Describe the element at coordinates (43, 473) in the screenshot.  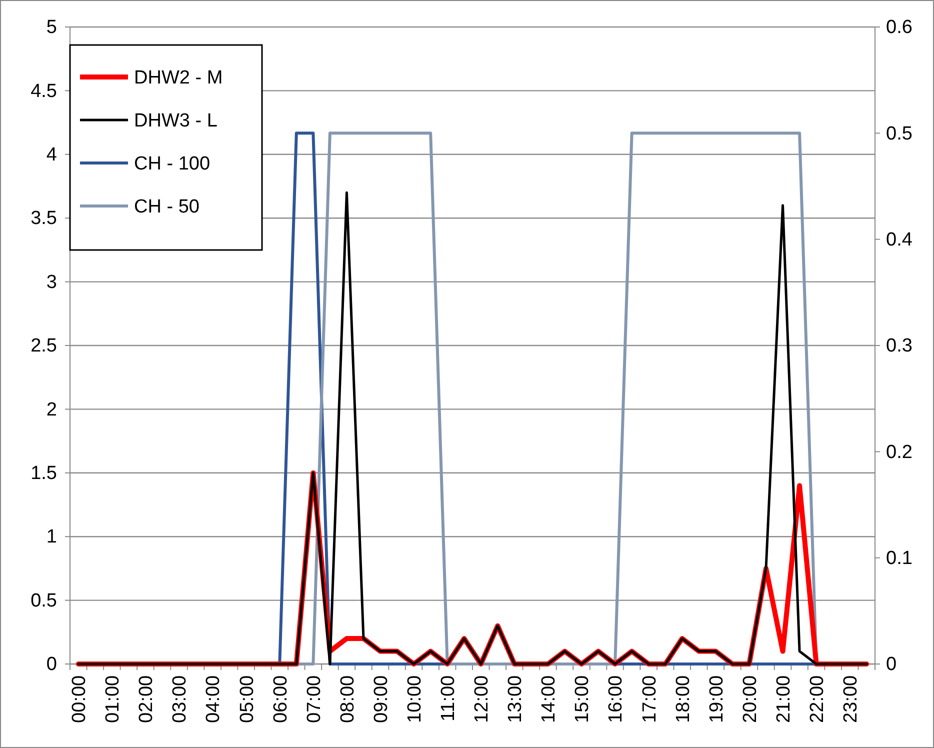
I see `y-tick-label: 1.5` at that location.